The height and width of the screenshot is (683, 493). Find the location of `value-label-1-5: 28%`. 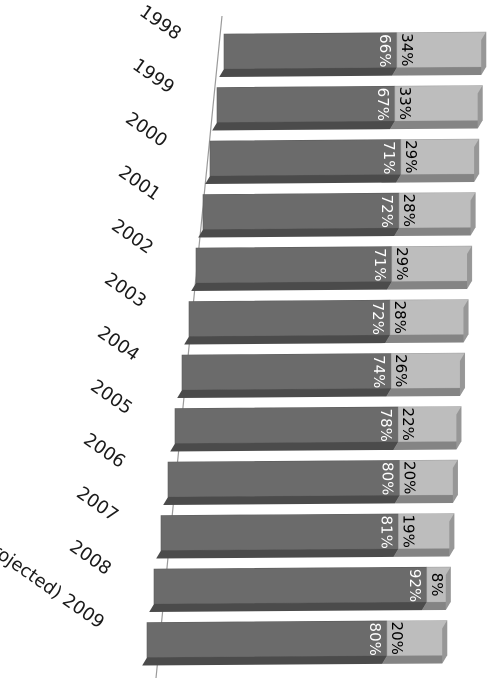

value-label-1-5: 28% is located at coordinates (400, 317).